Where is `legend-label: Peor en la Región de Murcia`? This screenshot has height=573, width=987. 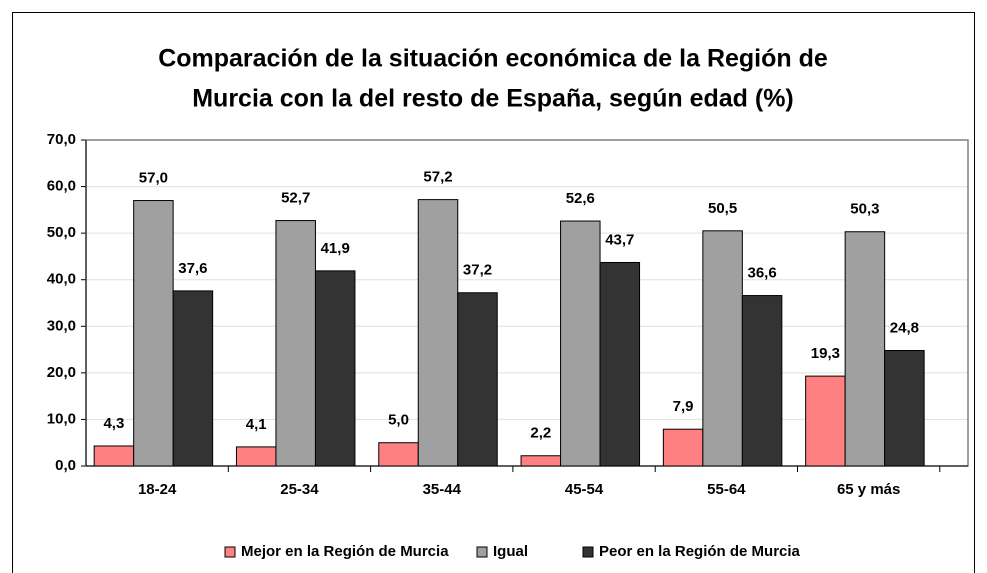
legend-label: Peor en la Región de Murcia is located at coordinates (700, 551).